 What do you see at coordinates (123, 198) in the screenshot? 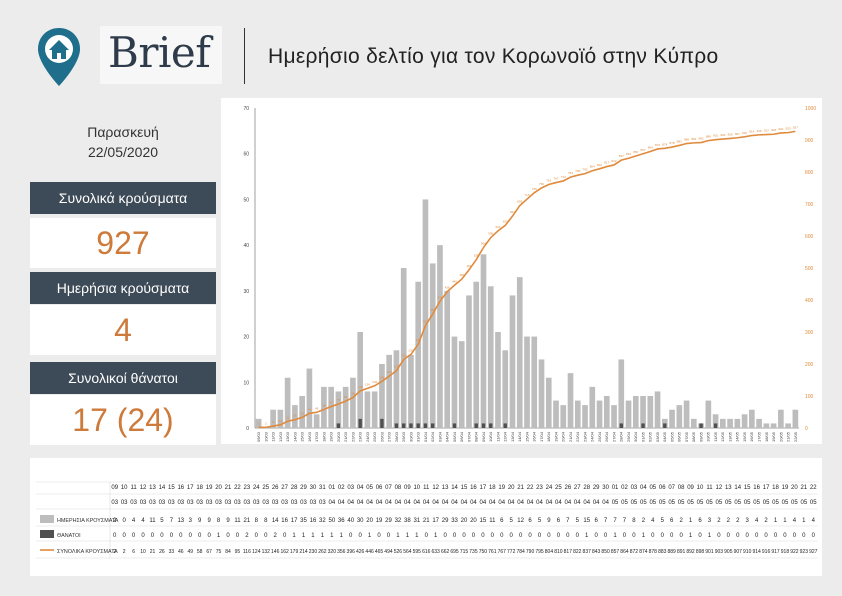
I see `total-cases-label: Συνολικά κρούσματα` at bounding box center [123, 198].